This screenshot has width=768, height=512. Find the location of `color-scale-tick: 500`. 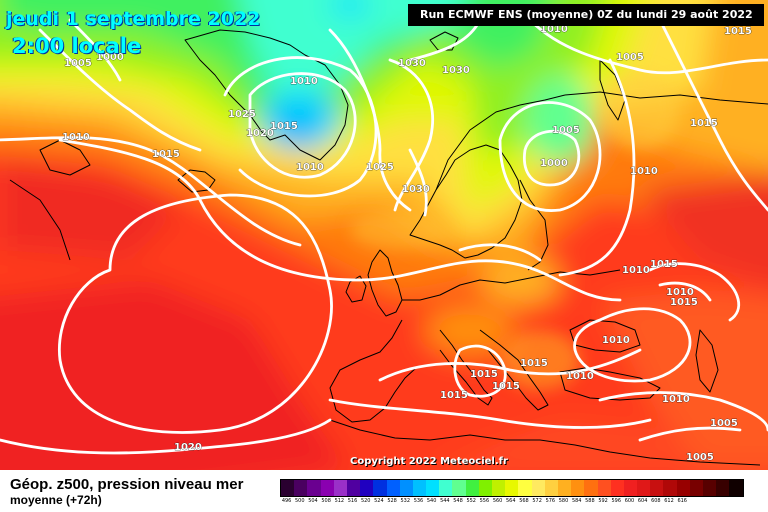

color-scale-tick: 500 is located at coordinates (300, 501).